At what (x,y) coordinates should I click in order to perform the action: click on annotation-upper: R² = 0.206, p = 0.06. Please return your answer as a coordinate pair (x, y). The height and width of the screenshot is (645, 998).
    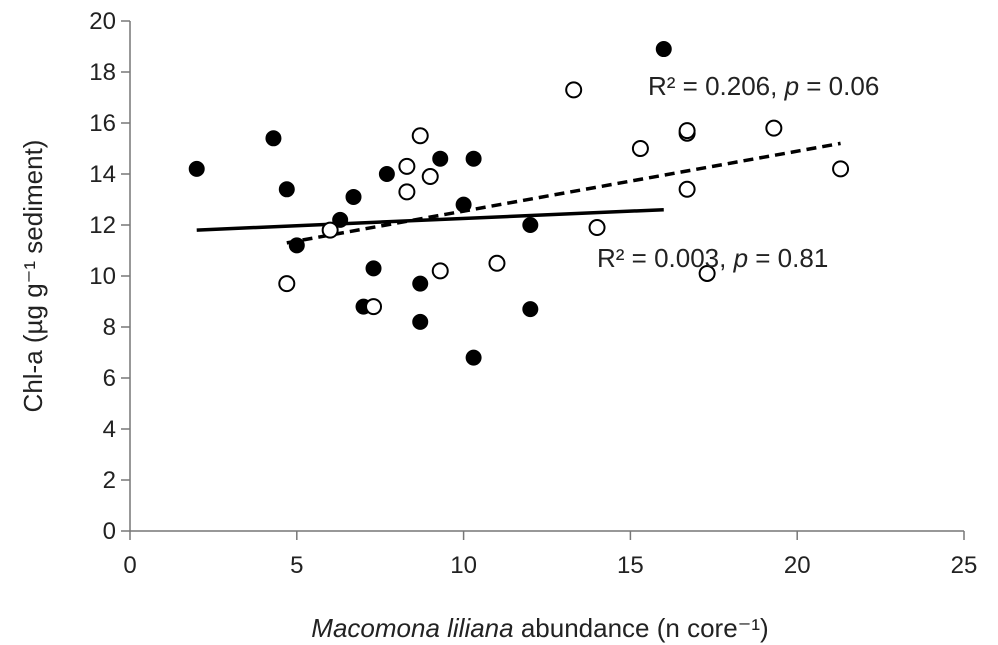
    Looking at the image, I should click on (763, 86).